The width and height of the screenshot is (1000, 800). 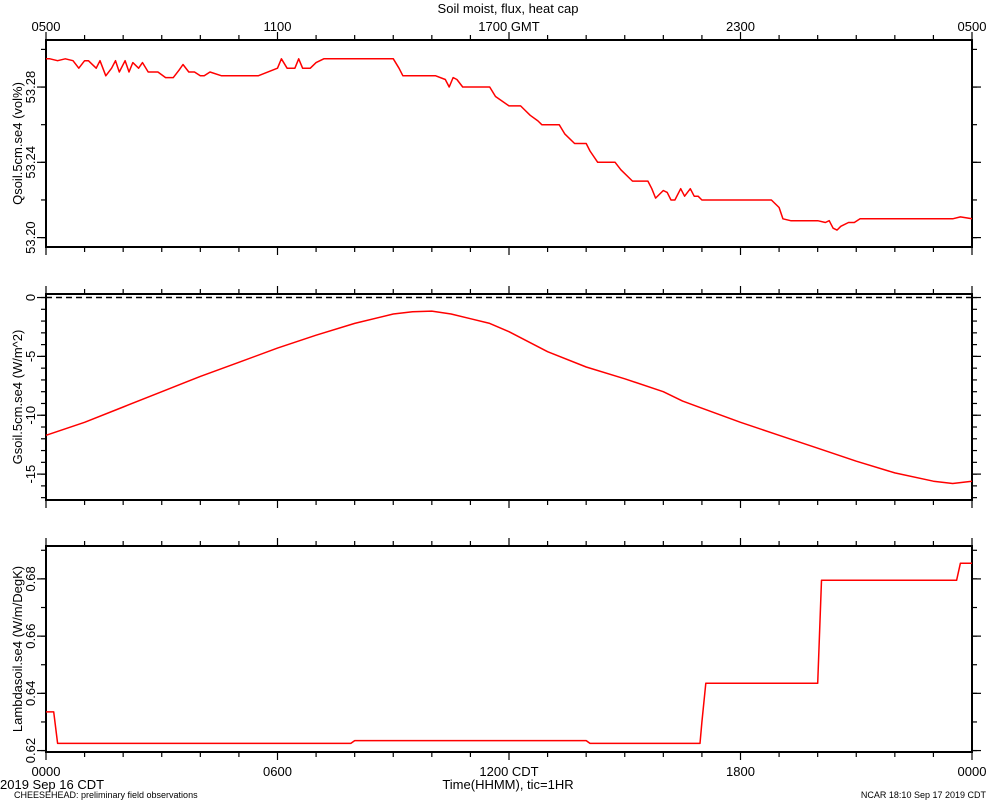 What do you see at coordinates (924, 795) in the screenshot?
I see `footer-right: NCAR 18:10 Sep 17 2019 CDT` at bounding box center [924, 795].